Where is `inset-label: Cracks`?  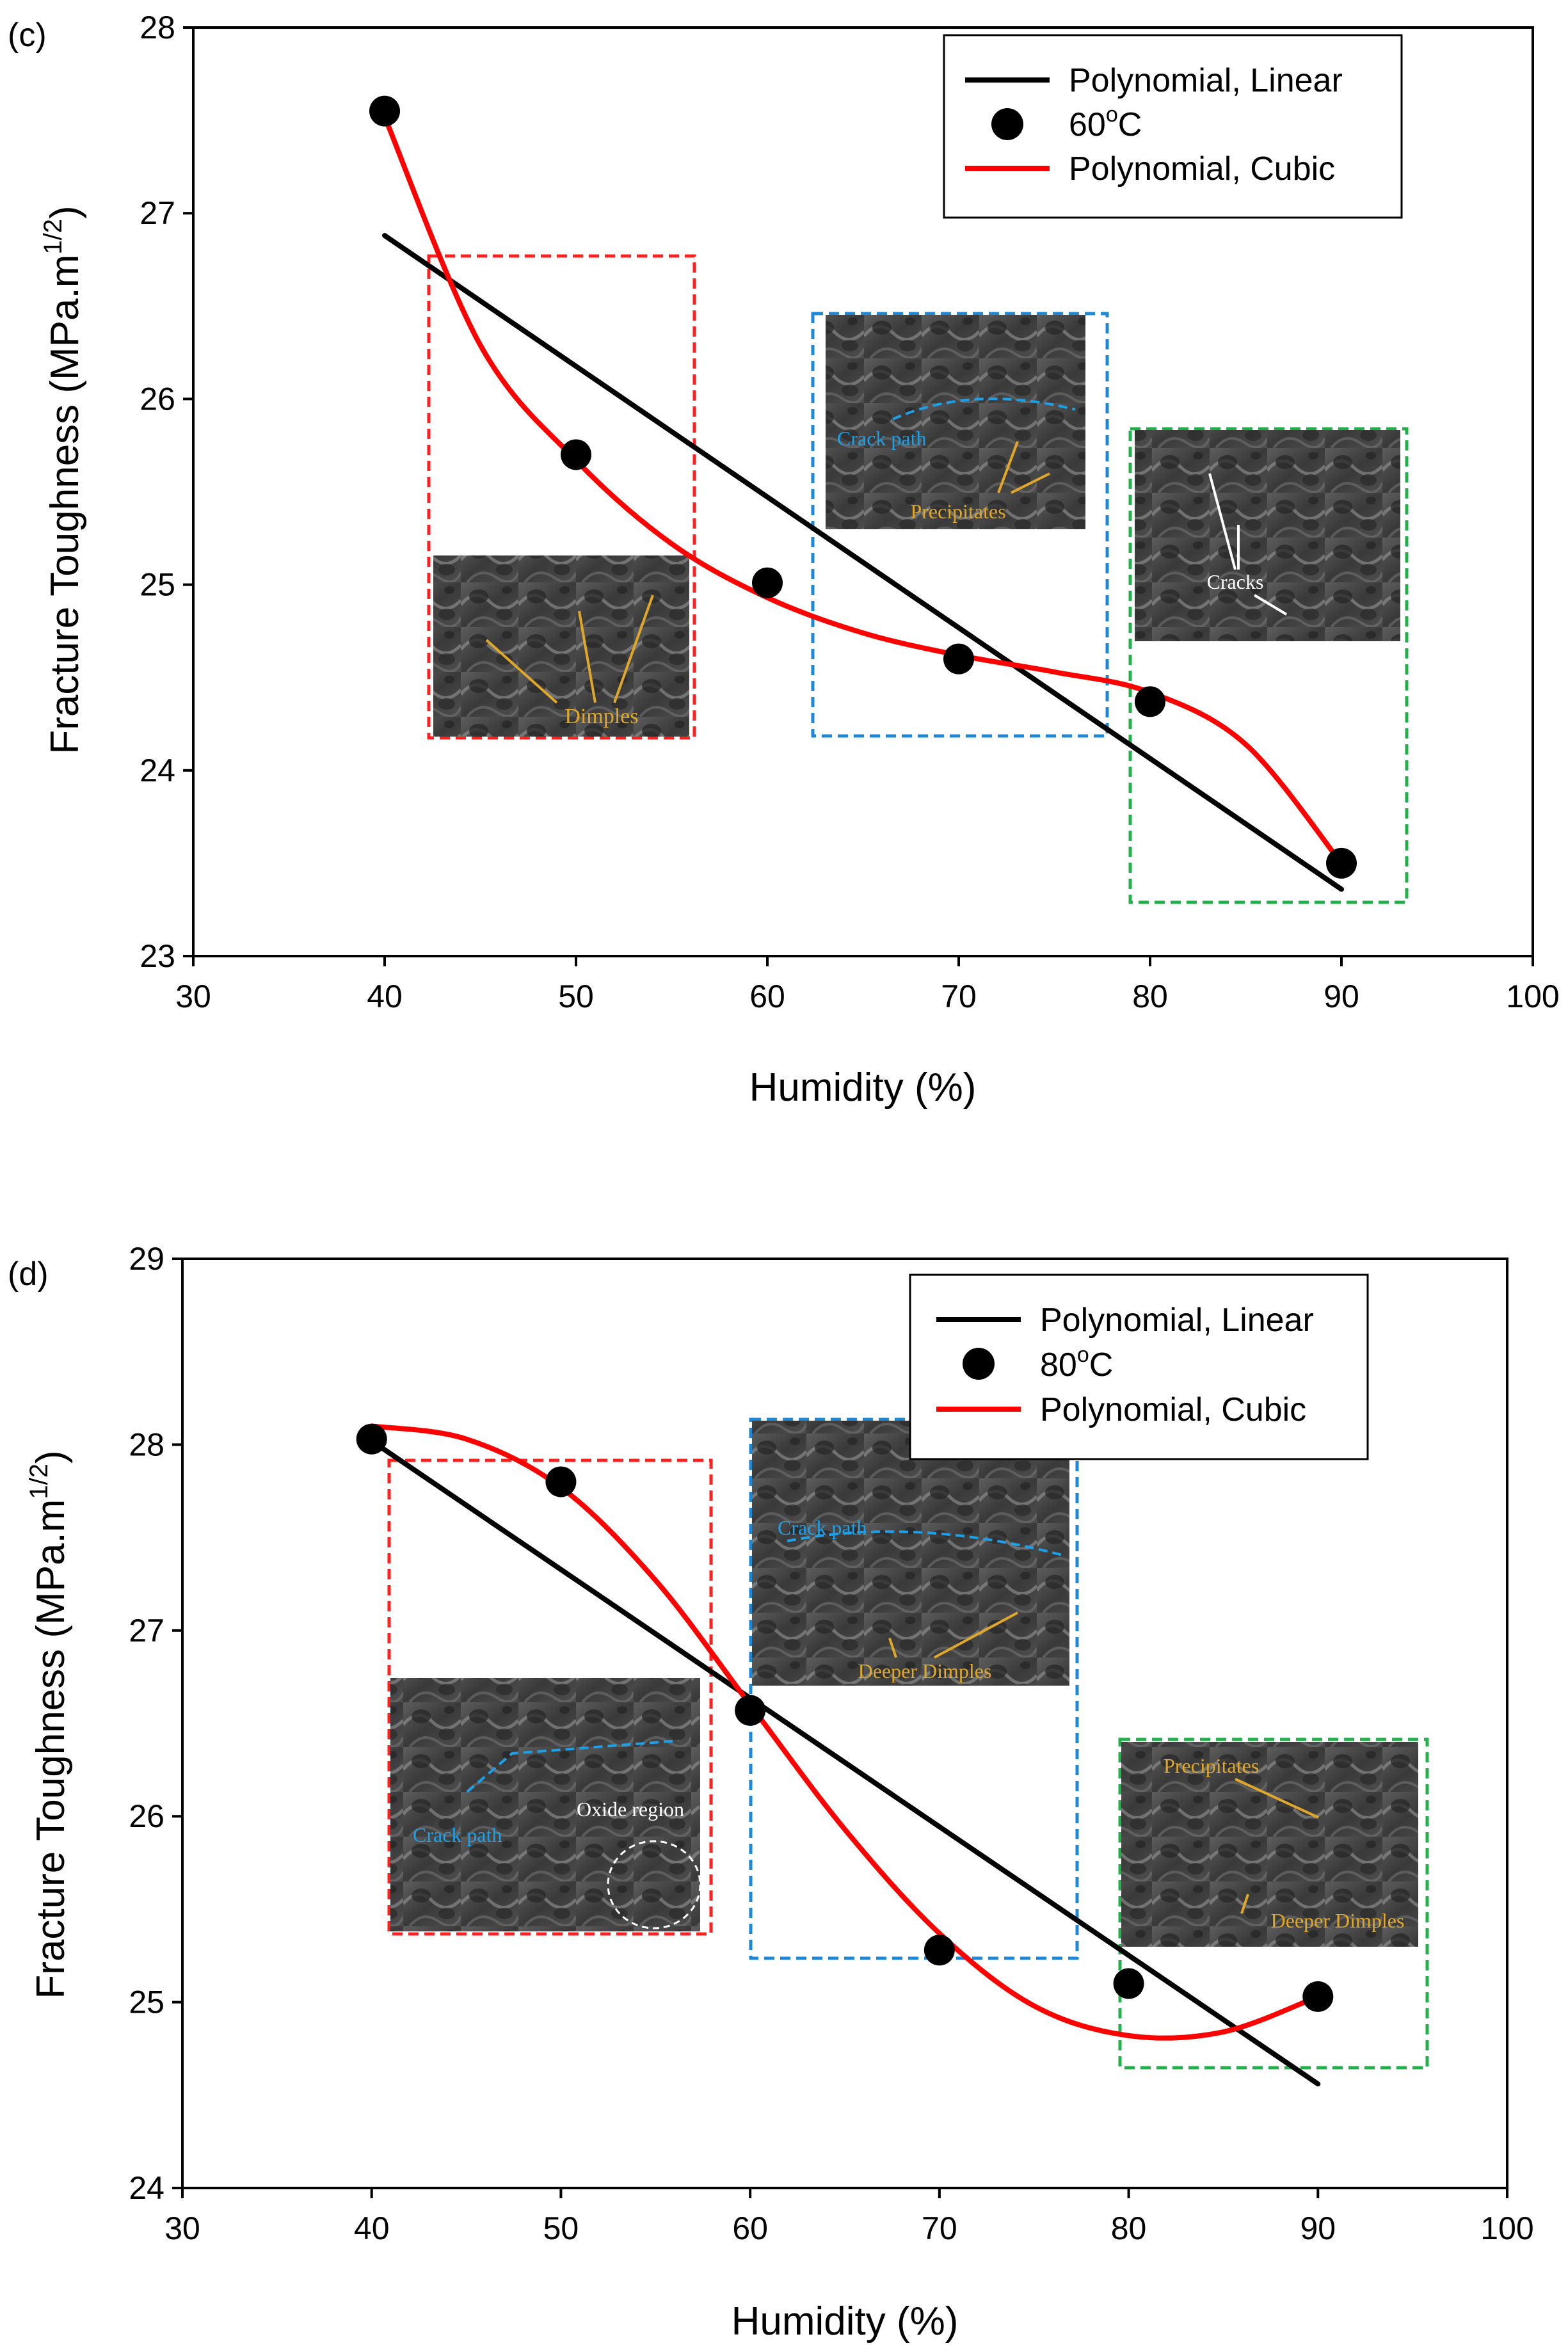
inset-label: Cracks is located at coordinates (1235, 581).